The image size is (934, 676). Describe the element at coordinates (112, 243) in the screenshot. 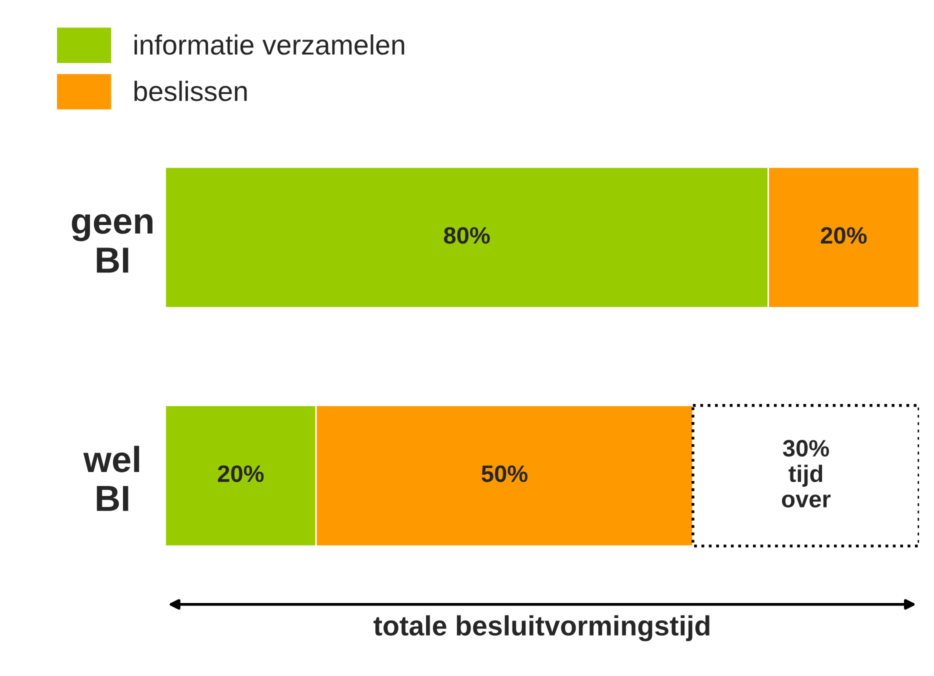

I see `y-tick-label: geen BI` at that location.